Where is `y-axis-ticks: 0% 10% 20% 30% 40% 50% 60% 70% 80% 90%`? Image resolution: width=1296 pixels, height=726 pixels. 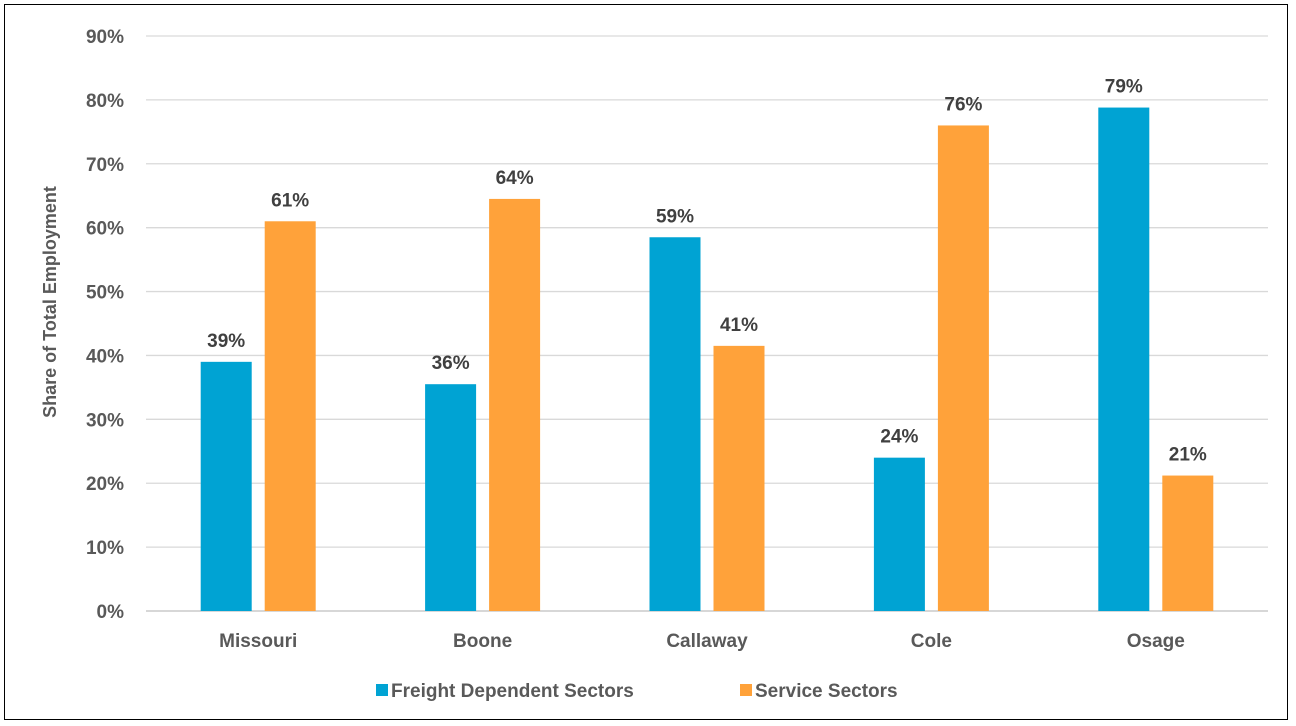
y-axis-ticks: 0% 10% 20% 30% 40% 50% 60% 70% 80% 90% is located at coordinates (105, 325).